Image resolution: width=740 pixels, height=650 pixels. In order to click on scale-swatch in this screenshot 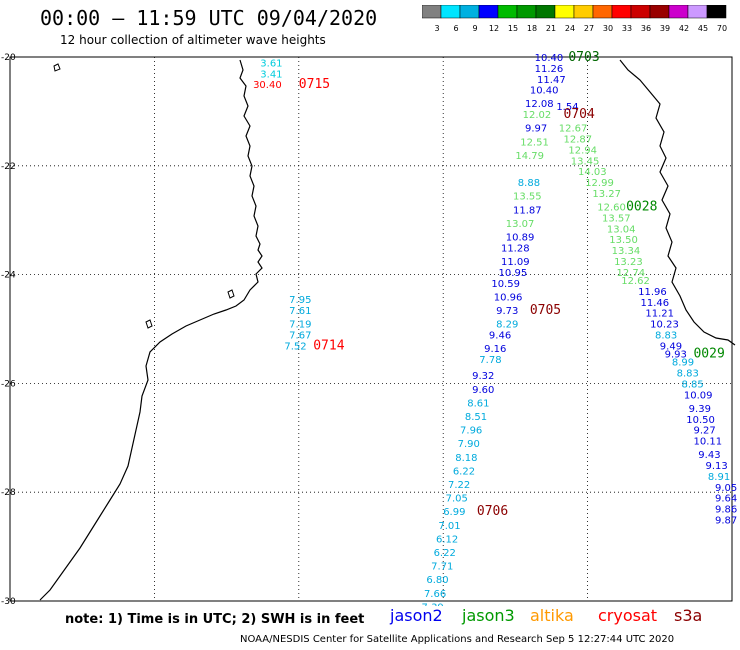, I will do `click(716, 12)`.